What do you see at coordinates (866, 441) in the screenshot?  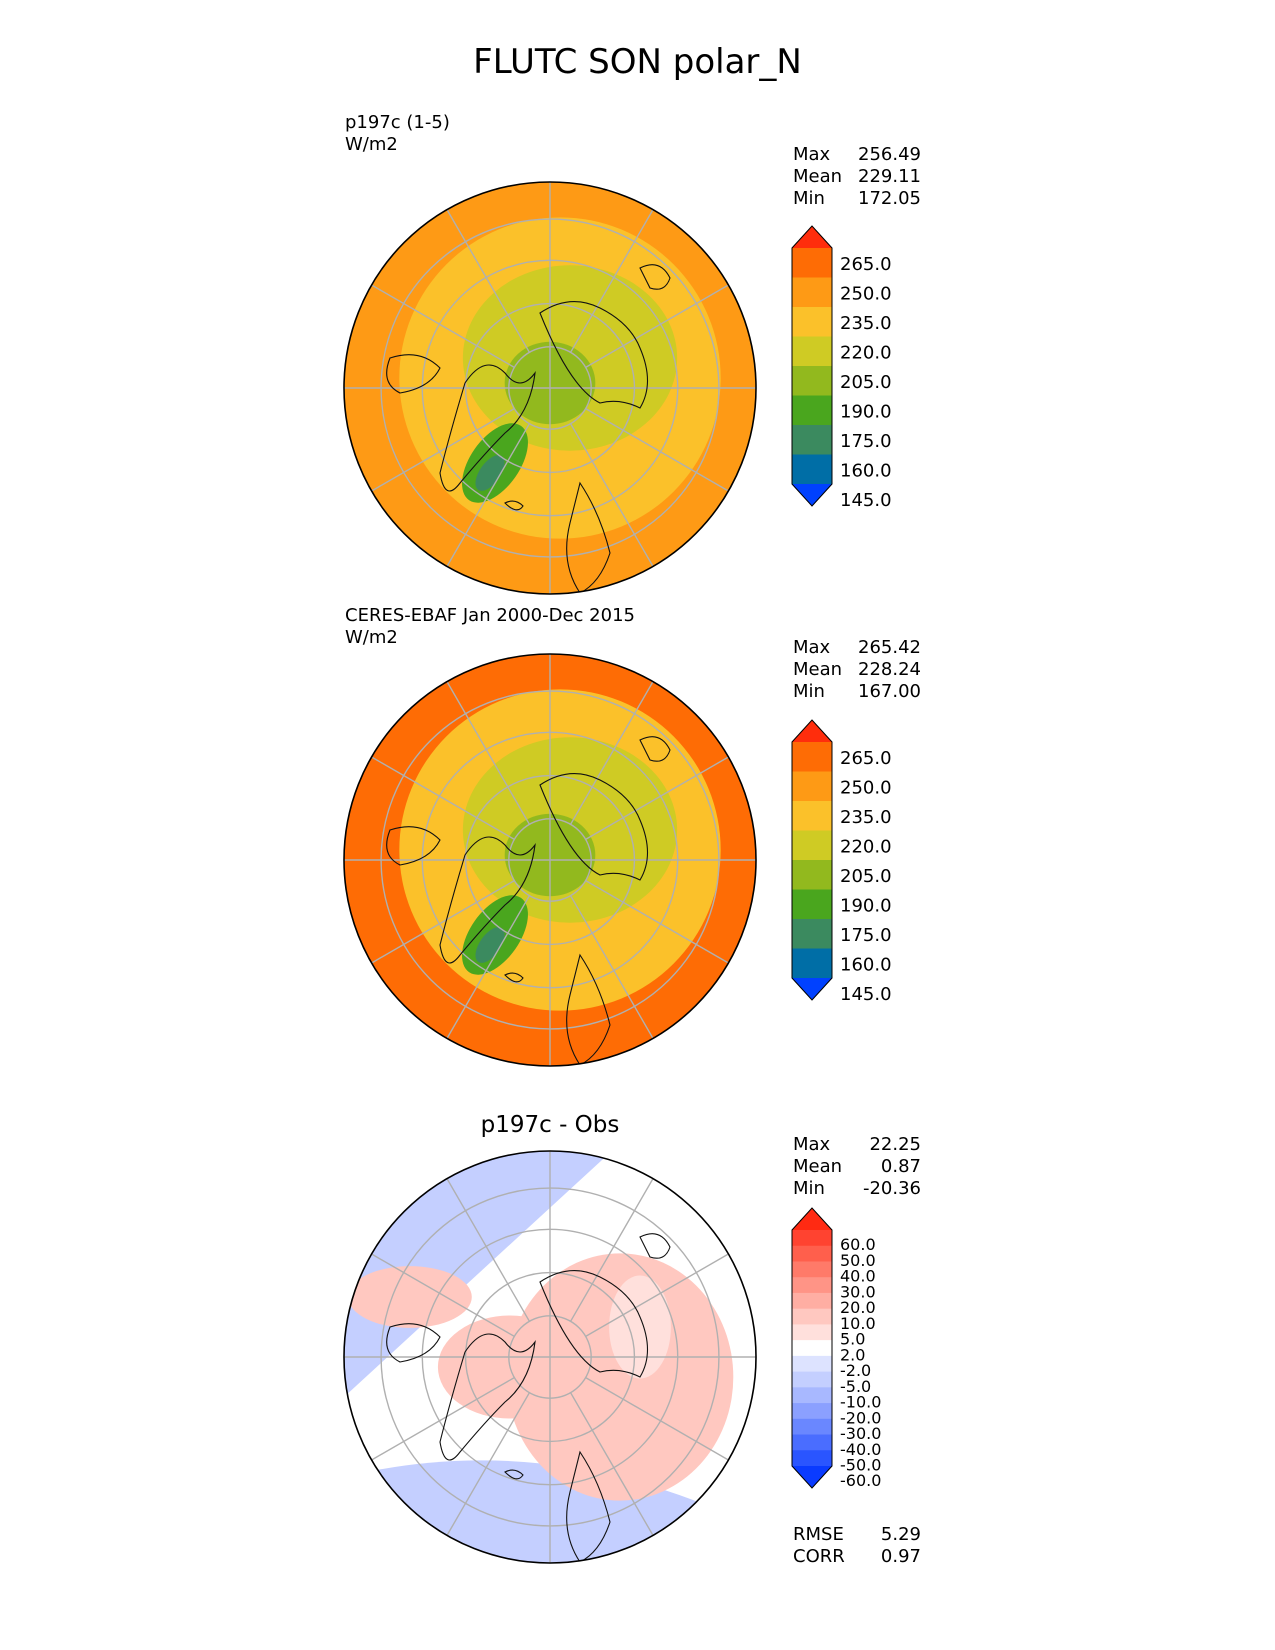 I see `colorbar-tick-label: 175.0` at bounding box center [866, 441].